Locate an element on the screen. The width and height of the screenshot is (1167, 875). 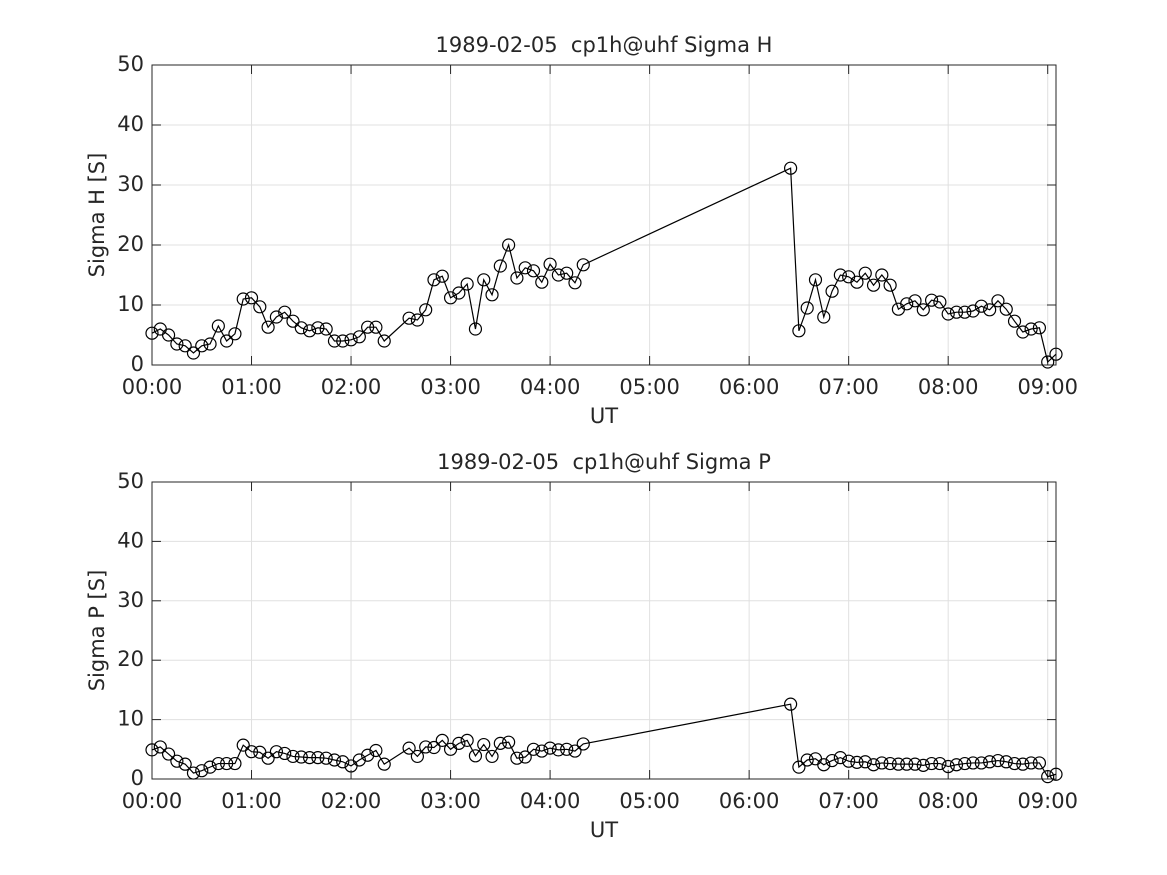
x-tick-label: 09:00 is located at coordinates (1047, 801).